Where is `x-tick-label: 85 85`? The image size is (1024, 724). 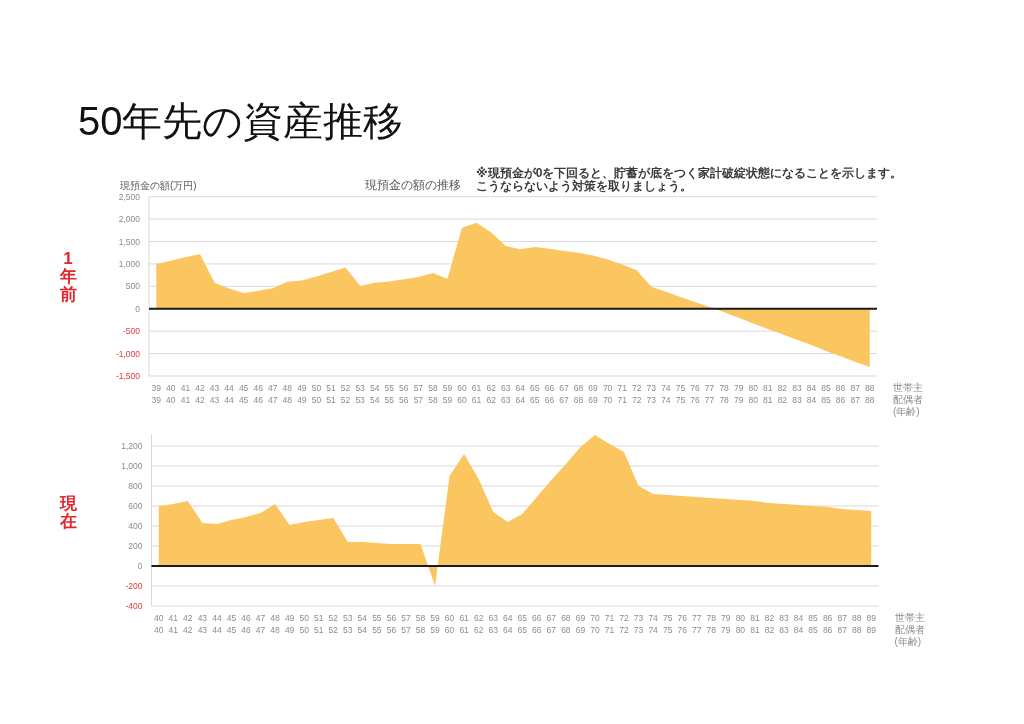 x-tick-label: 85 85 is located at coordinates (813, 624).